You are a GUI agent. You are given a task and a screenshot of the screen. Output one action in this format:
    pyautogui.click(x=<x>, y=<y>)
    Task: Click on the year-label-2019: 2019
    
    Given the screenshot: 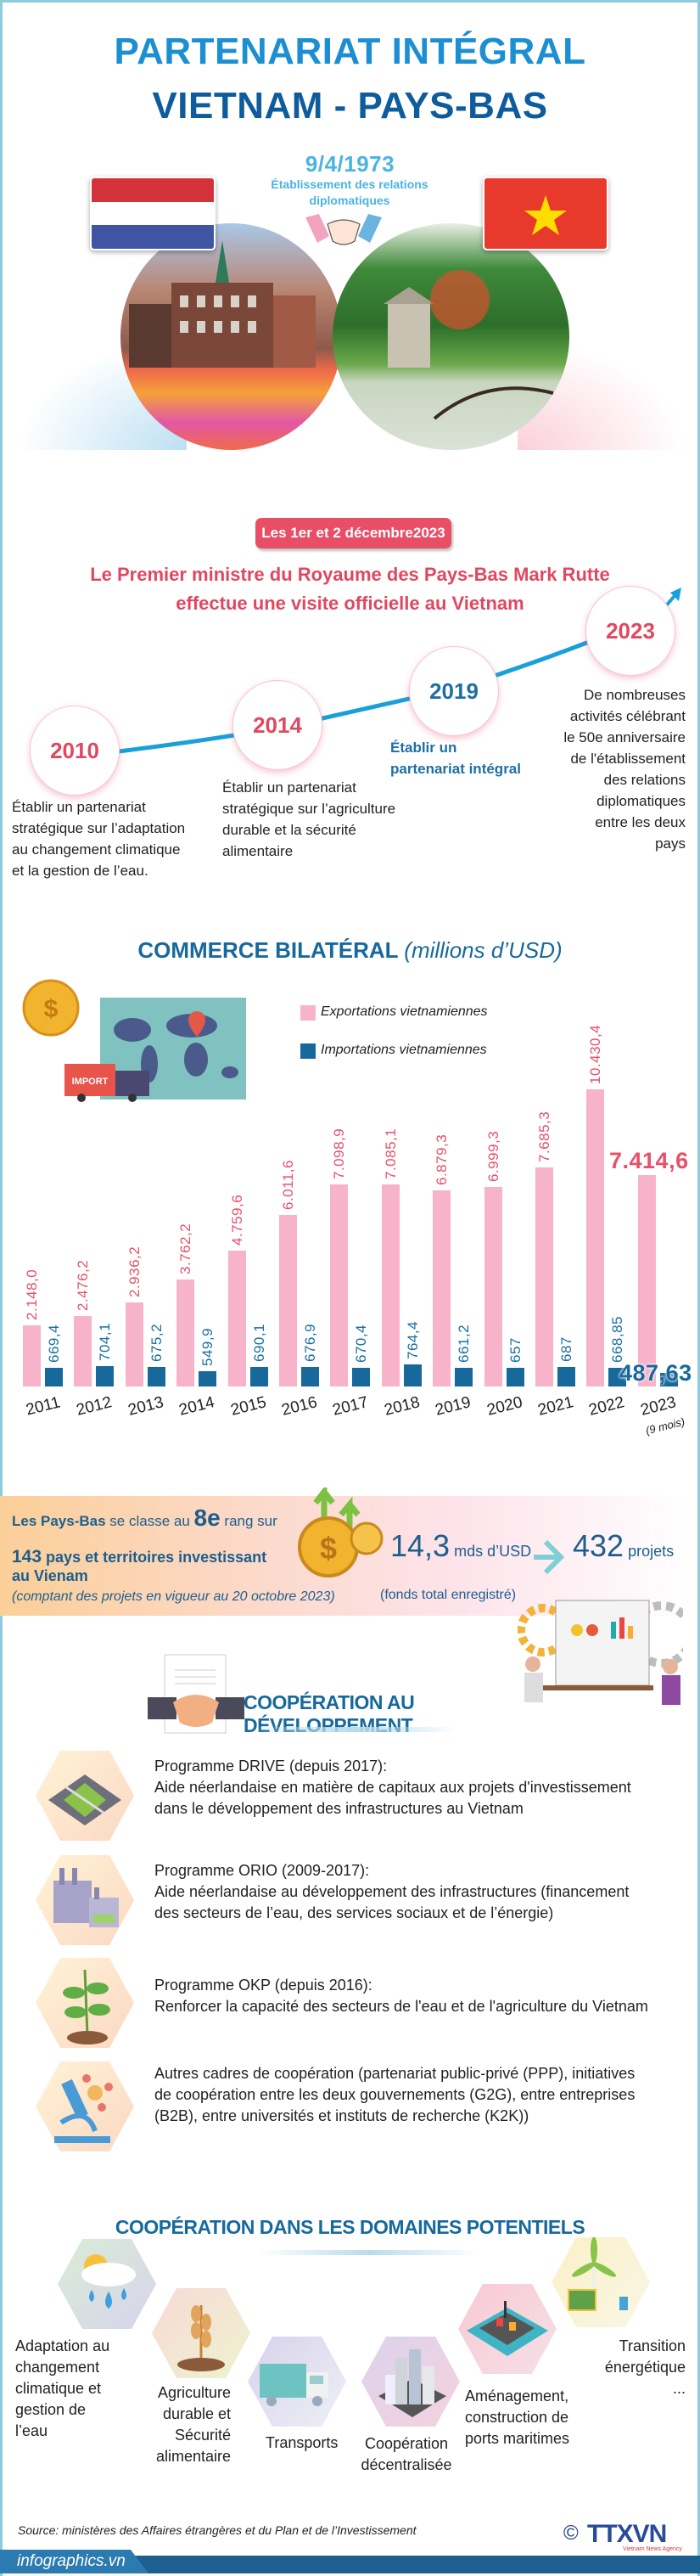 What is the action you would take?
    pyautogui.click(x=454, y=1406)
    